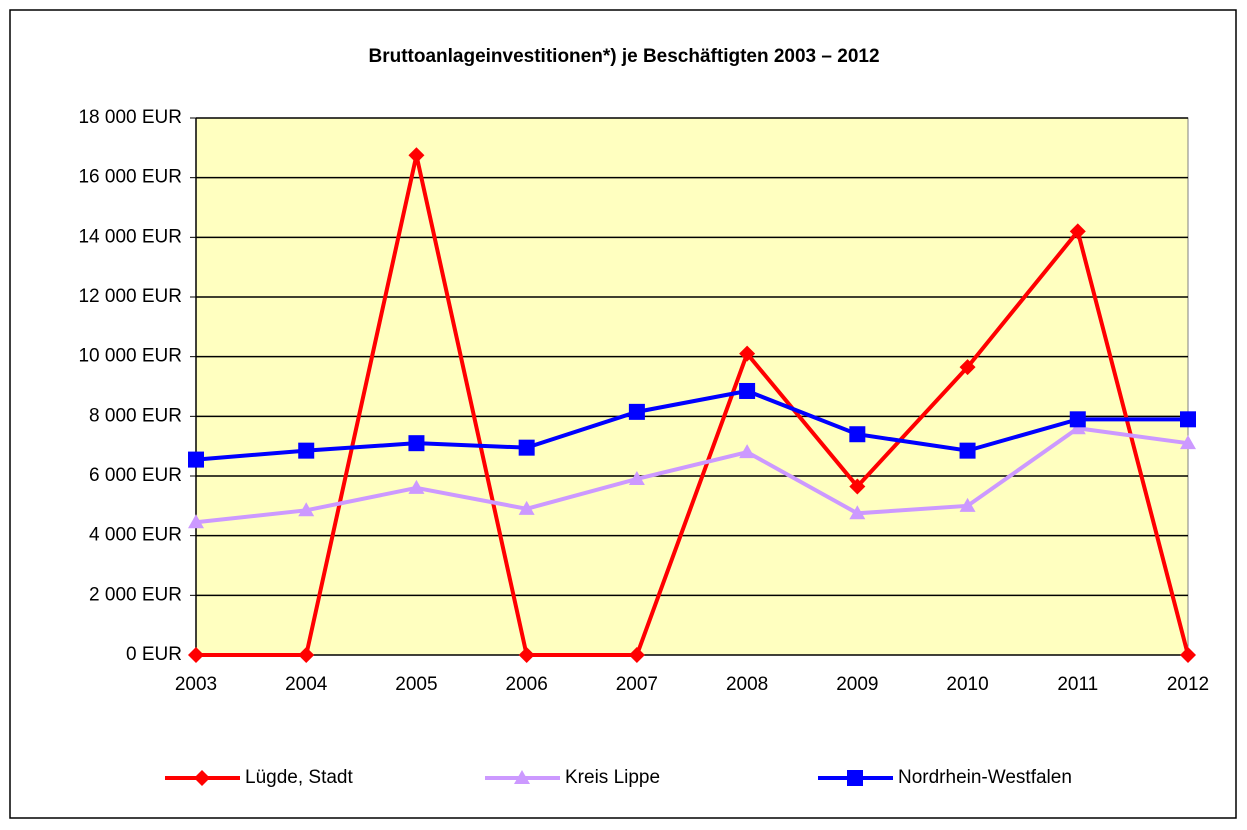 This screenshot has width=1247, height=830. Describe the element at coordinates (130, 356) in the screenshot. I see `y-tick-label: 10 000 EUR` at that location.